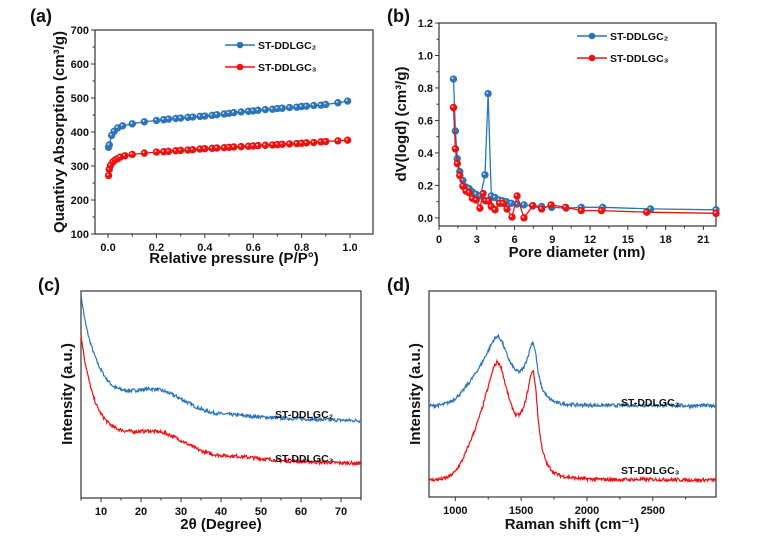 This screenshot has height=537, width=757. Describe the element at coordinates (80, 167) in the screenshot. I see `panel-a-y-tick-label: 300` at that location.